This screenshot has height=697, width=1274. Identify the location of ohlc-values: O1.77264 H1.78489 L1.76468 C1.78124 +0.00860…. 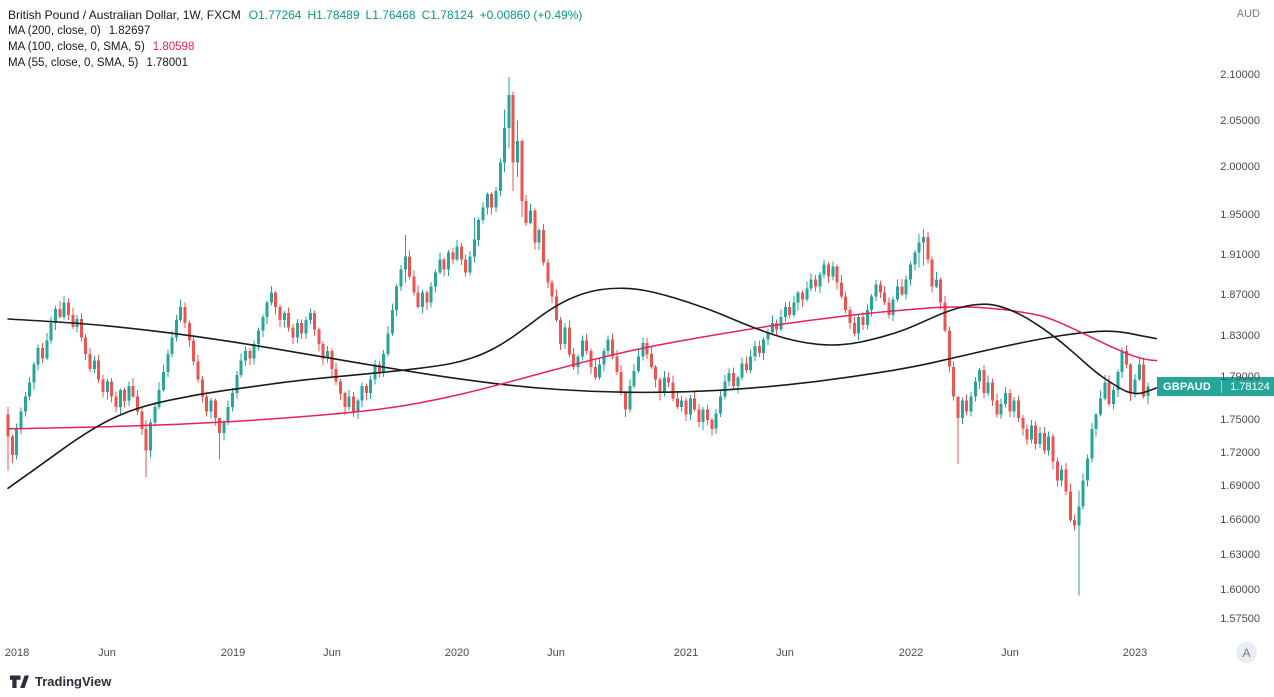
(419, 15).